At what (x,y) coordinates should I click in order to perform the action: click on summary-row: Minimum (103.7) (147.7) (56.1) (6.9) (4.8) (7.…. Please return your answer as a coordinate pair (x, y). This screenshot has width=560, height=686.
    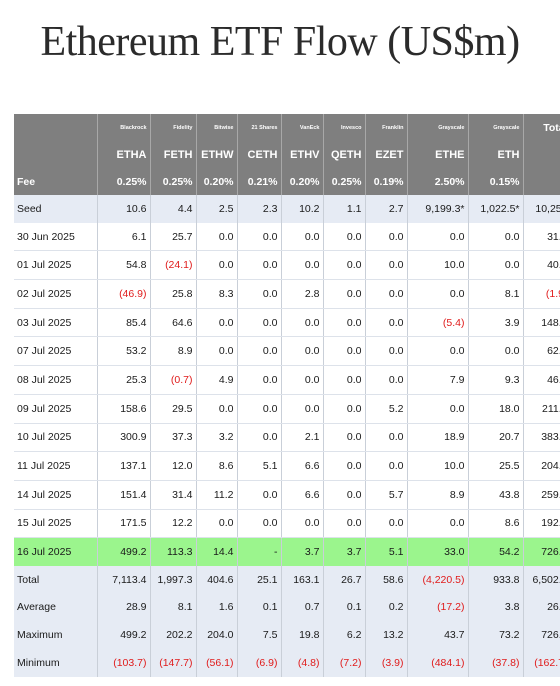
    Looking at the image, I should click on (287, 663).